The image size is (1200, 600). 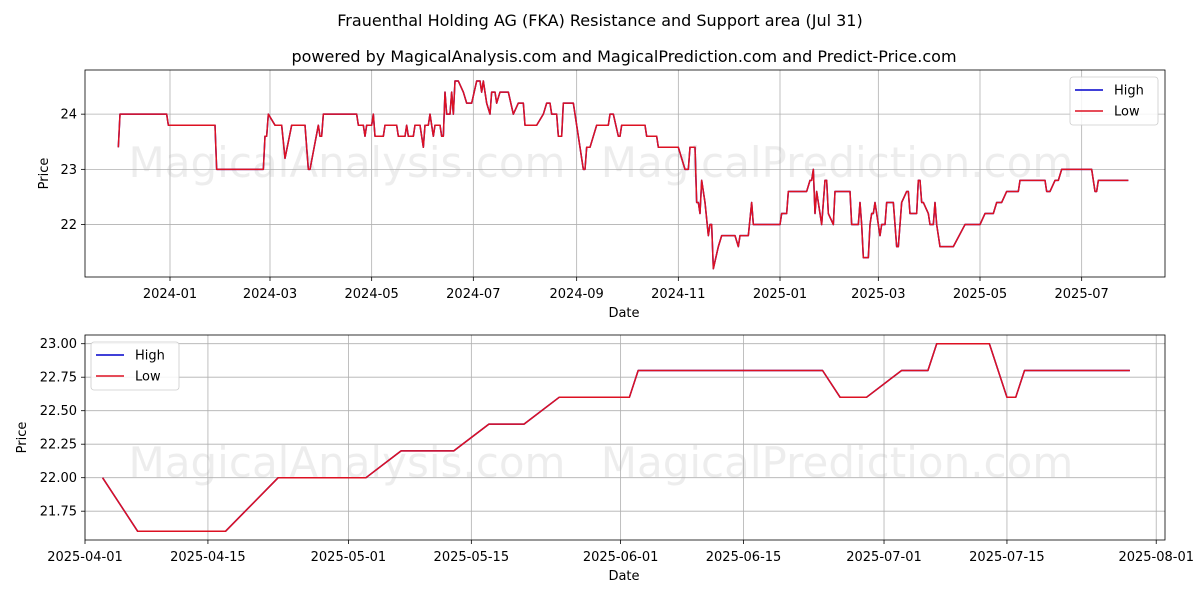 I want to click on x-tick-label: 2025-01, so click(x=780, y=294).